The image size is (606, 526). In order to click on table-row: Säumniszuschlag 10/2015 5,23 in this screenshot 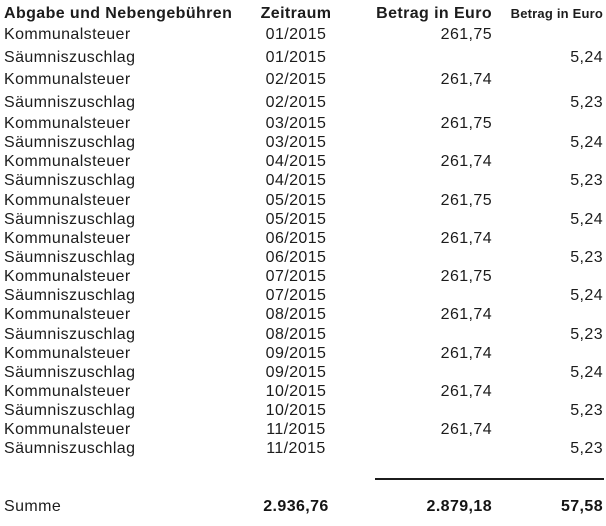, I will do `click(303, 410)`.